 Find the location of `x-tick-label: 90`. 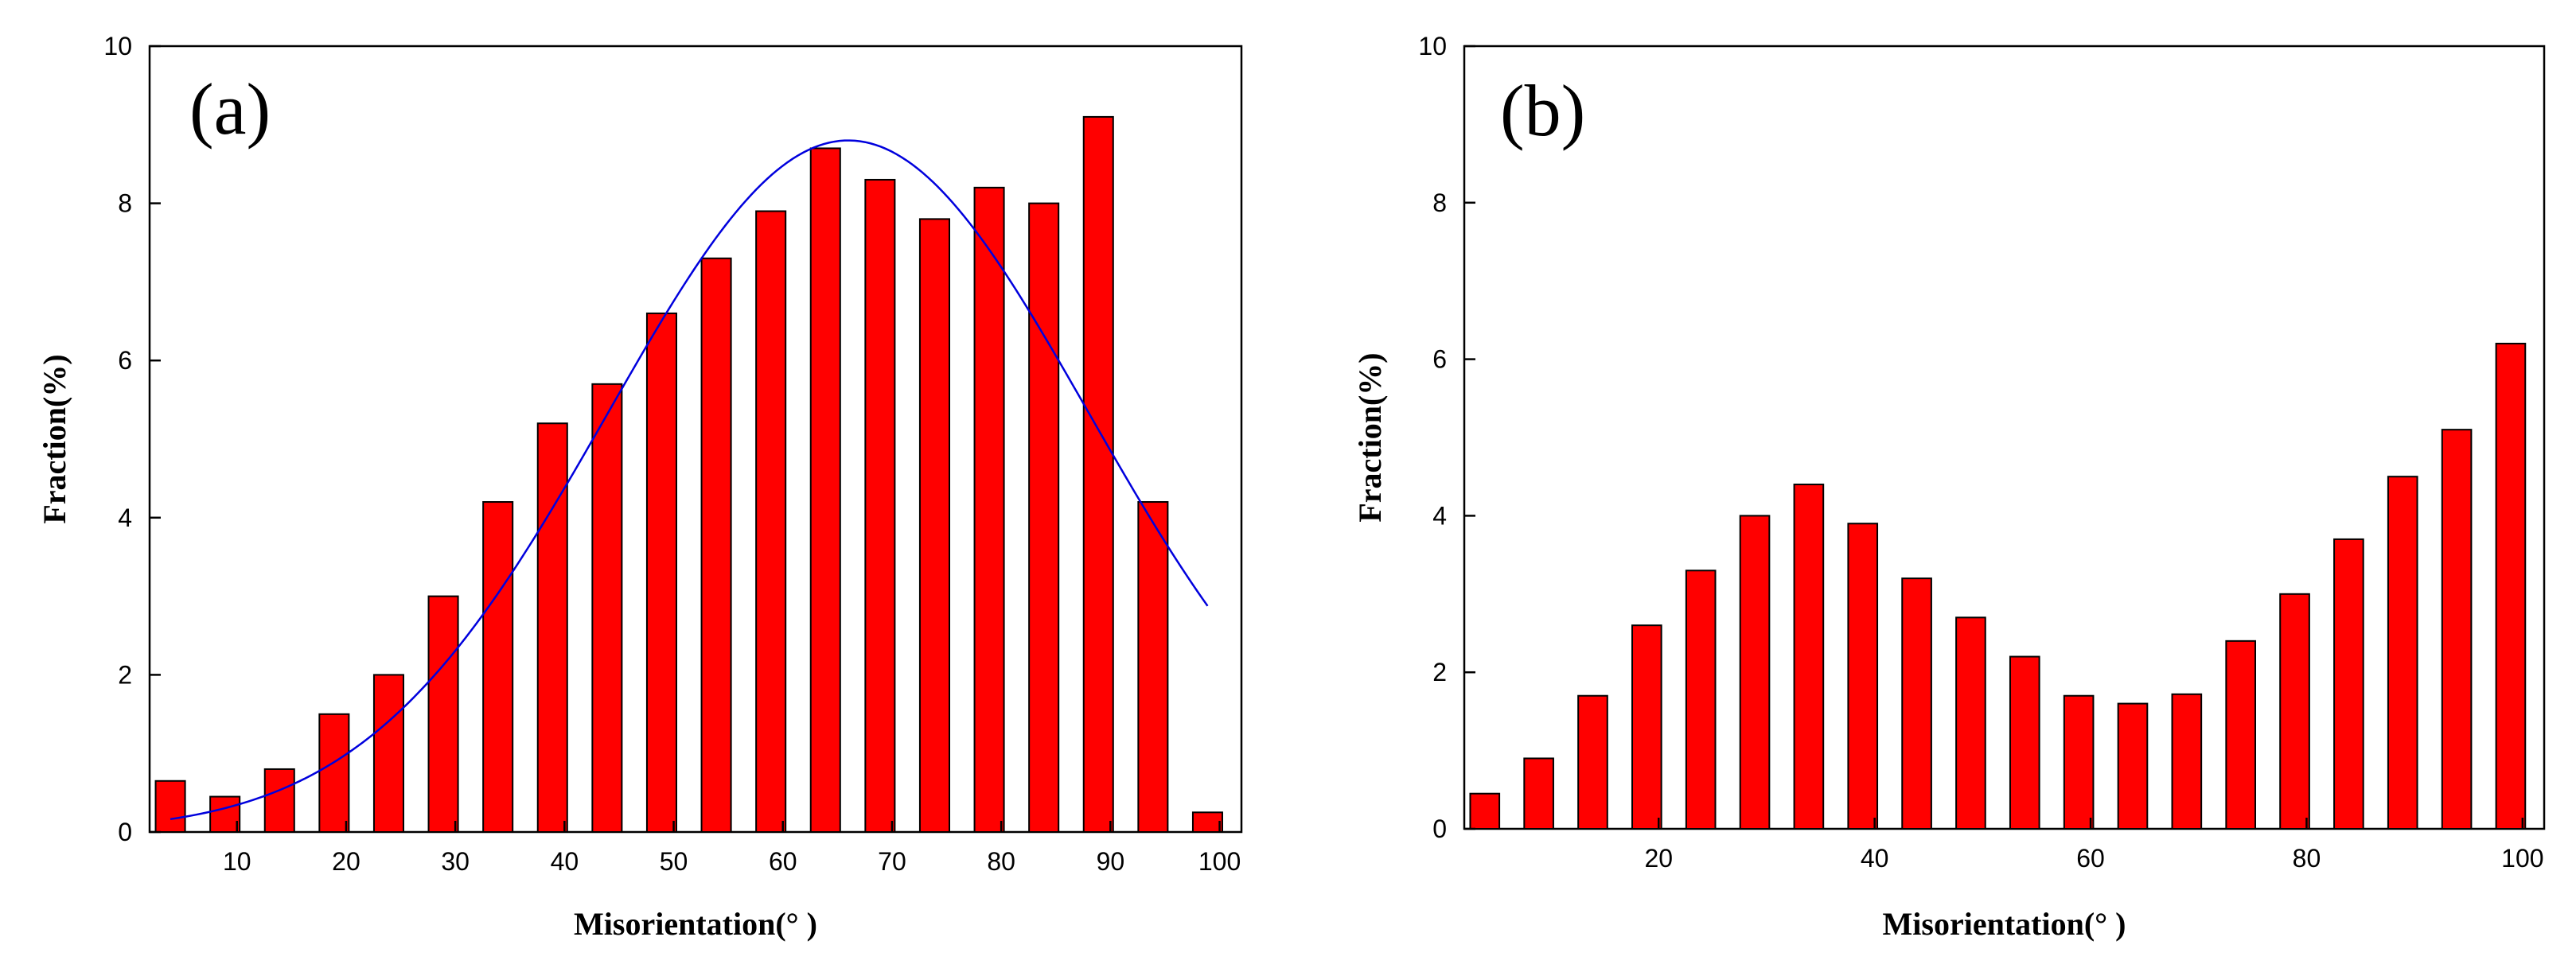

x-tick-label: 90 is located at coordinates (1111, 862).